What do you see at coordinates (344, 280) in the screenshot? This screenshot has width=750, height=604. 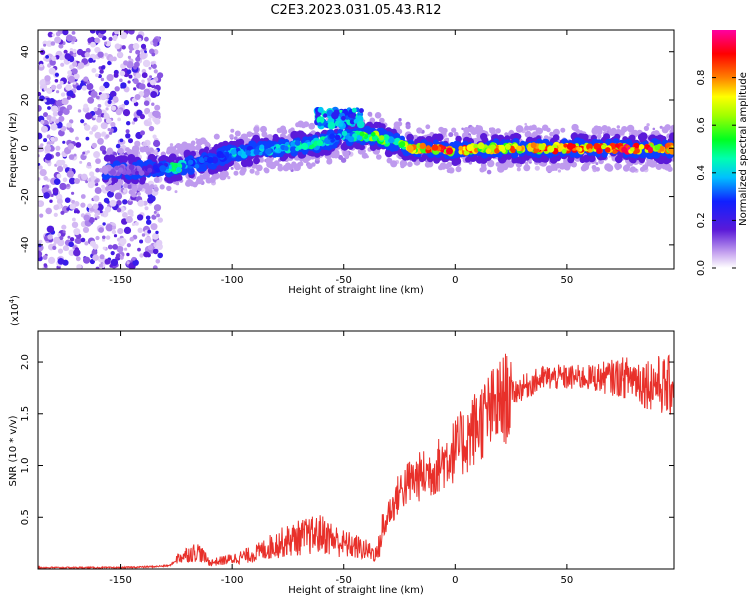 I see `x-tick-label: -50` at bounding box center [344, 280].